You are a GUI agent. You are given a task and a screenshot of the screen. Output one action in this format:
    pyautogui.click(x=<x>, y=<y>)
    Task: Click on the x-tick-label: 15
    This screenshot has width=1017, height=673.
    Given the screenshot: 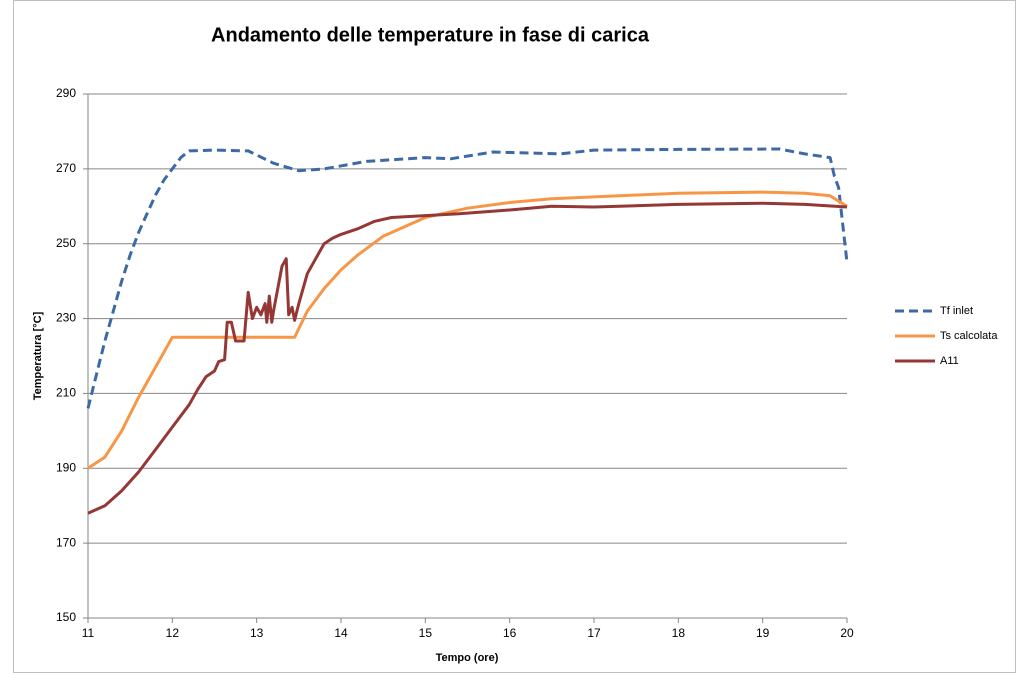 What is the action you would take?
    pyautogui.click(x=426, y=633)
    